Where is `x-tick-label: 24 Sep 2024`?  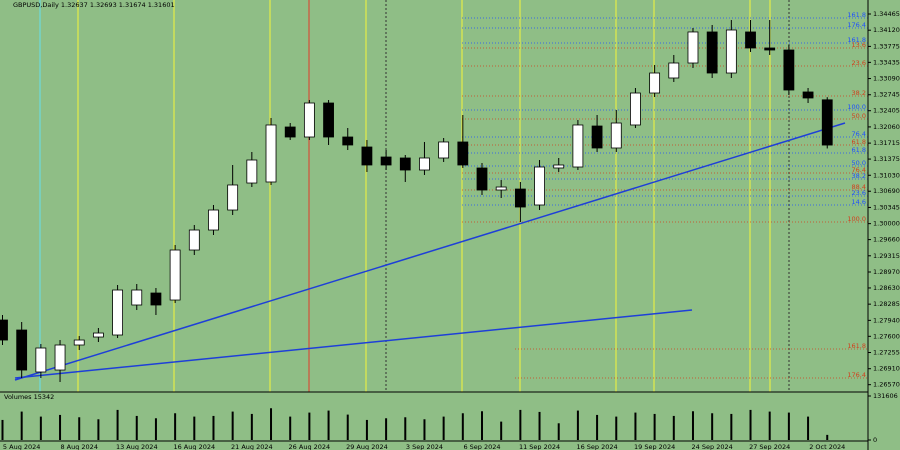 x-tick-label: 24 Sep 2024 is located at coordinates (712, 446).